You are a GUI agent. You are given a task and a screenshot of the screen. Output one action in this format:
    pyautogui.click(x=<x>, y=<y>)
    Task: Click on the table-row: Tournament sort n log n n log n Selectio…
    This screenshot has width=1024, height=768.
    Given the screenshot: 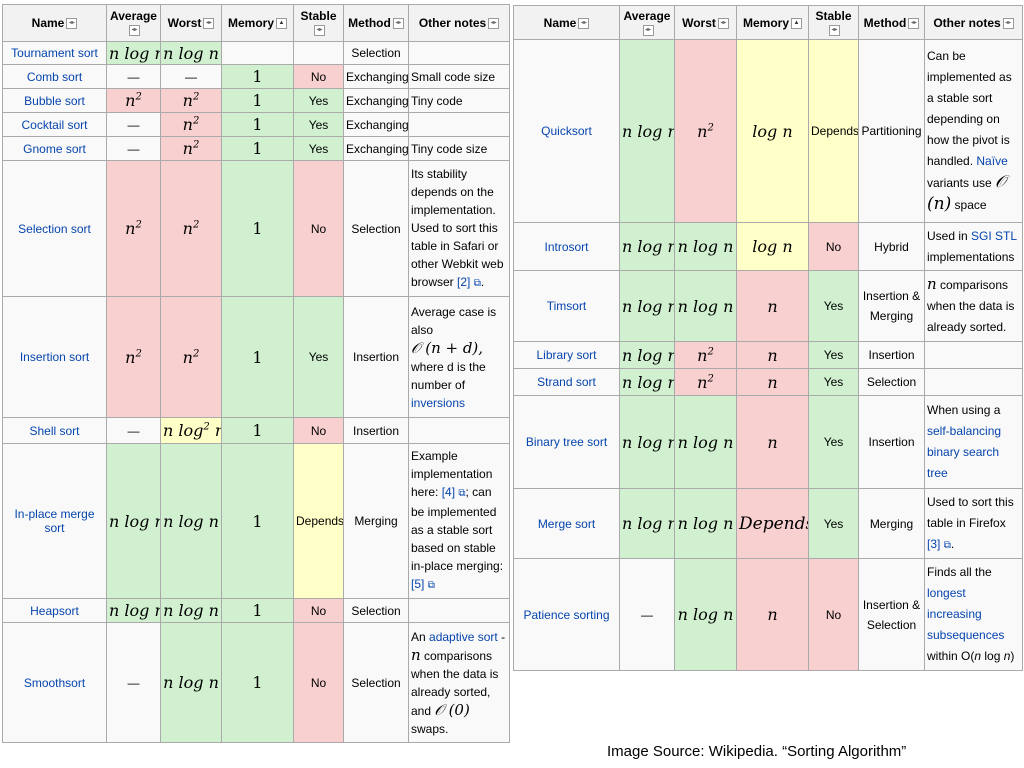 What is the action you would take?
    pyautogui.click(x=256, y=53)
    